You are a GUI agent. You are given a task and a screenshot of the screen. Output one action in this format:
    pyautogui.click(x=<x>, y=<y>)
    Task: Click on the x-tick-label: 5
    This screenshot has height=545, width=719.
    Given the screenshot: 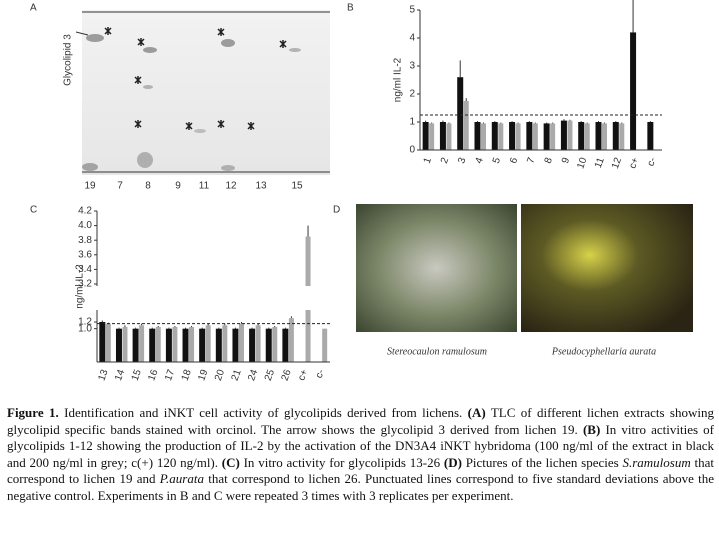 What is the action you would take?
    pyautogui.click(x=497, y=160)
    